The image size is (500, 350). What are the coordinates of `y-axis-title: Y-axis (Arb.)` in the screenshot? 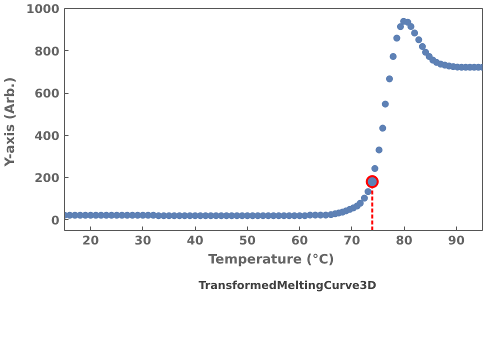 It's located at (10, 122).